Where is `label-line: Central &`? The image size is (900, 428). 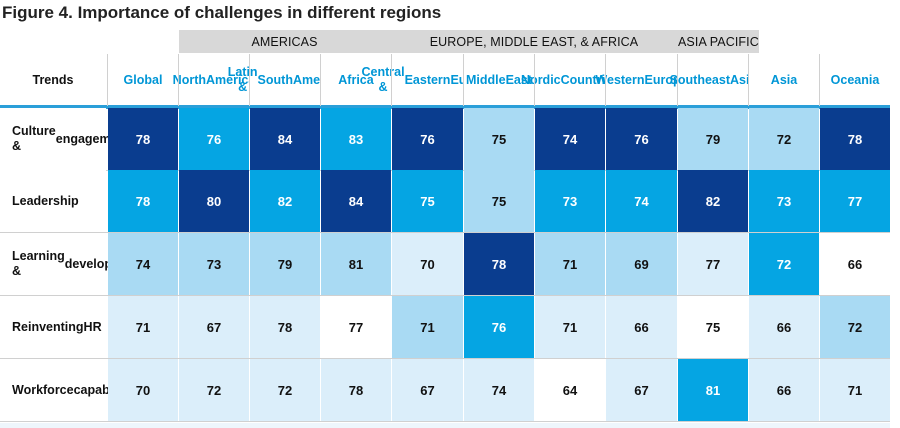 label-line: Central & is located at coordinates (383, 79).